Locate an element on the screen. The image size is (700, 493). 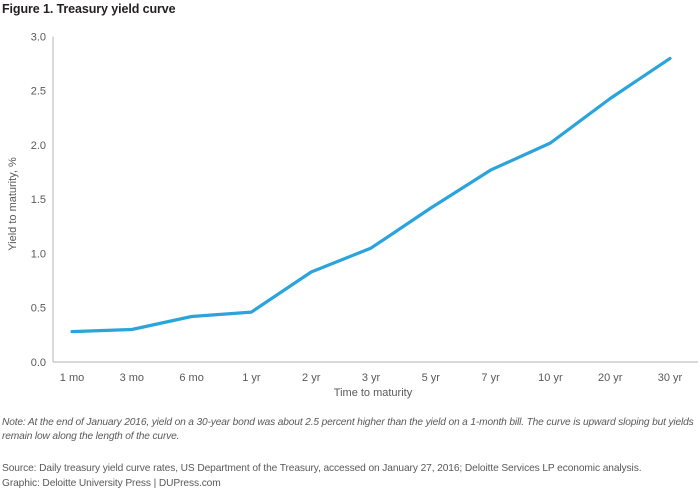
y-tick-label: 0.0 is located at coordinates (38, 363).